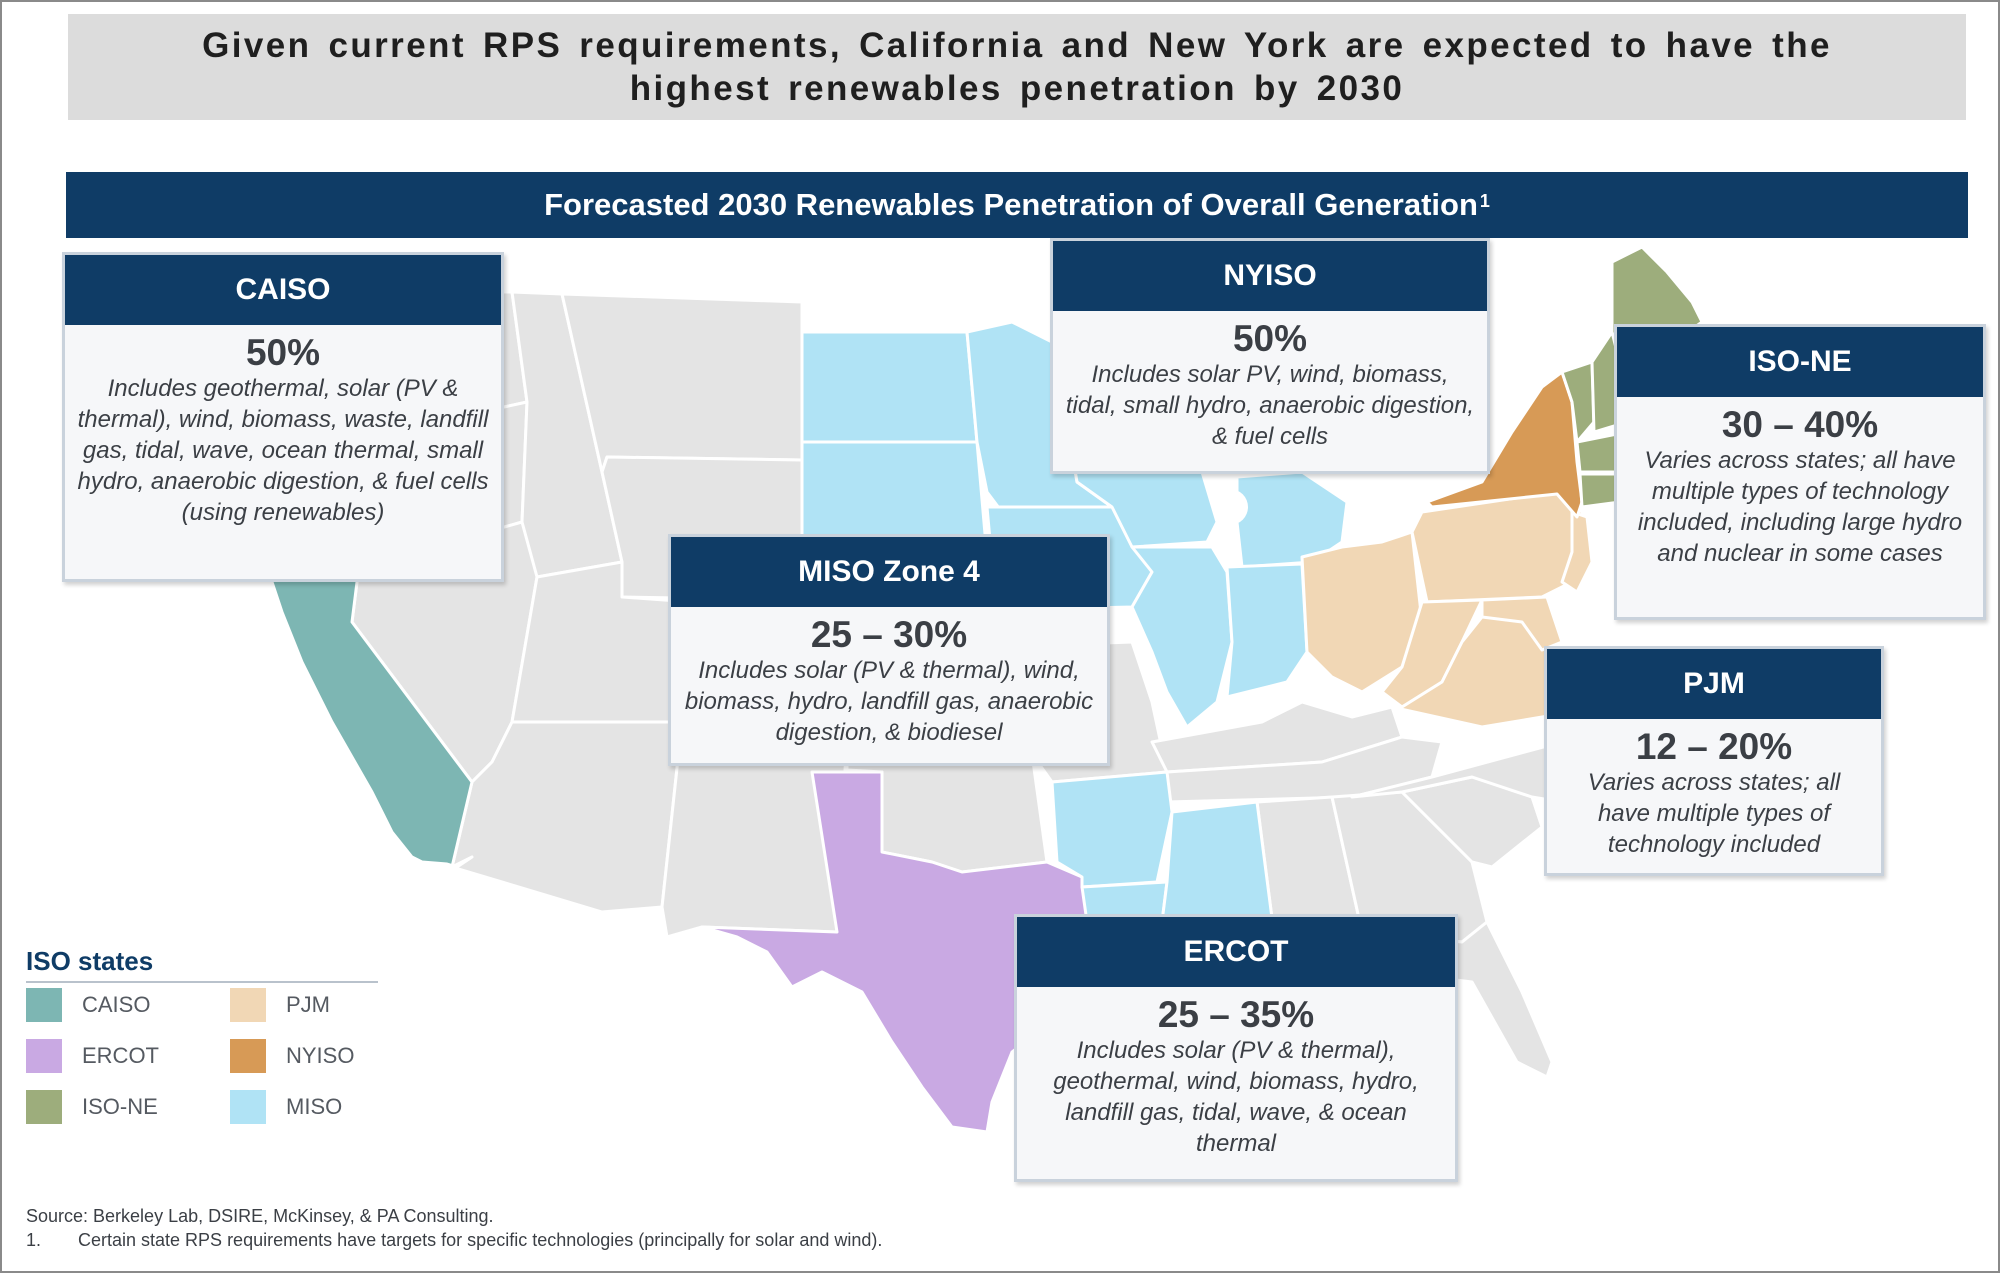 The width and height of the screenshot is (2000, 1275). I want to click on caiso-callout-header: CAISO, so click(283, 290).